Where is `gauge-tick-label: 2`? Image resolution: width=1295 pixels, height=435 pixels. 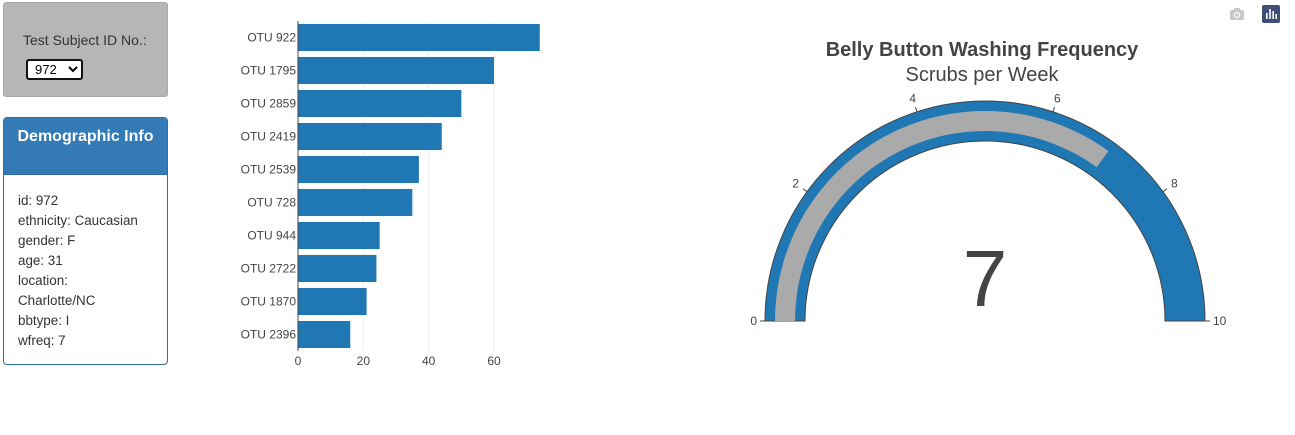 gauge-tick-label: 2 is located at coordinates (795, 183).